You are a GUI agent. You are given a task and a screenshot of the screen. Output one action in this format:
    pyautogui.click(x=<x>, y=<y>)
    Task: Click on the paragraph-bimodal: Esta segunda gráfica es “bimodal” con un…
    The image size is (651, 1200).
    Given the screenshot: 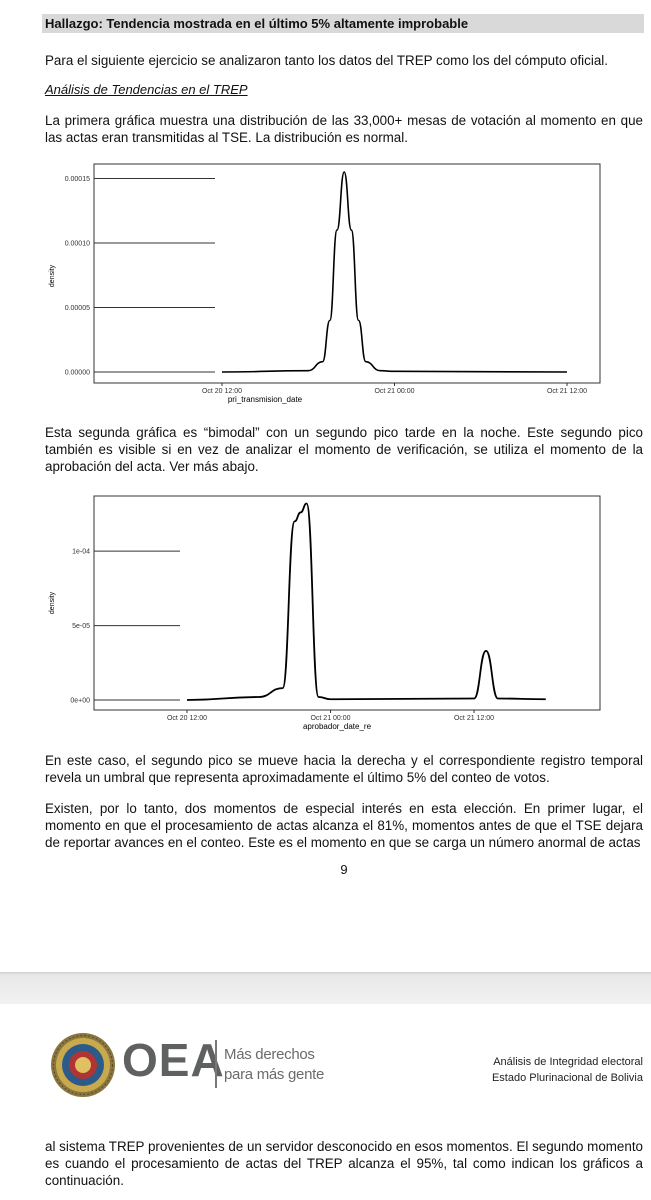 What is the action you would take?
    pyautogui.click(x=344, y=449)
    